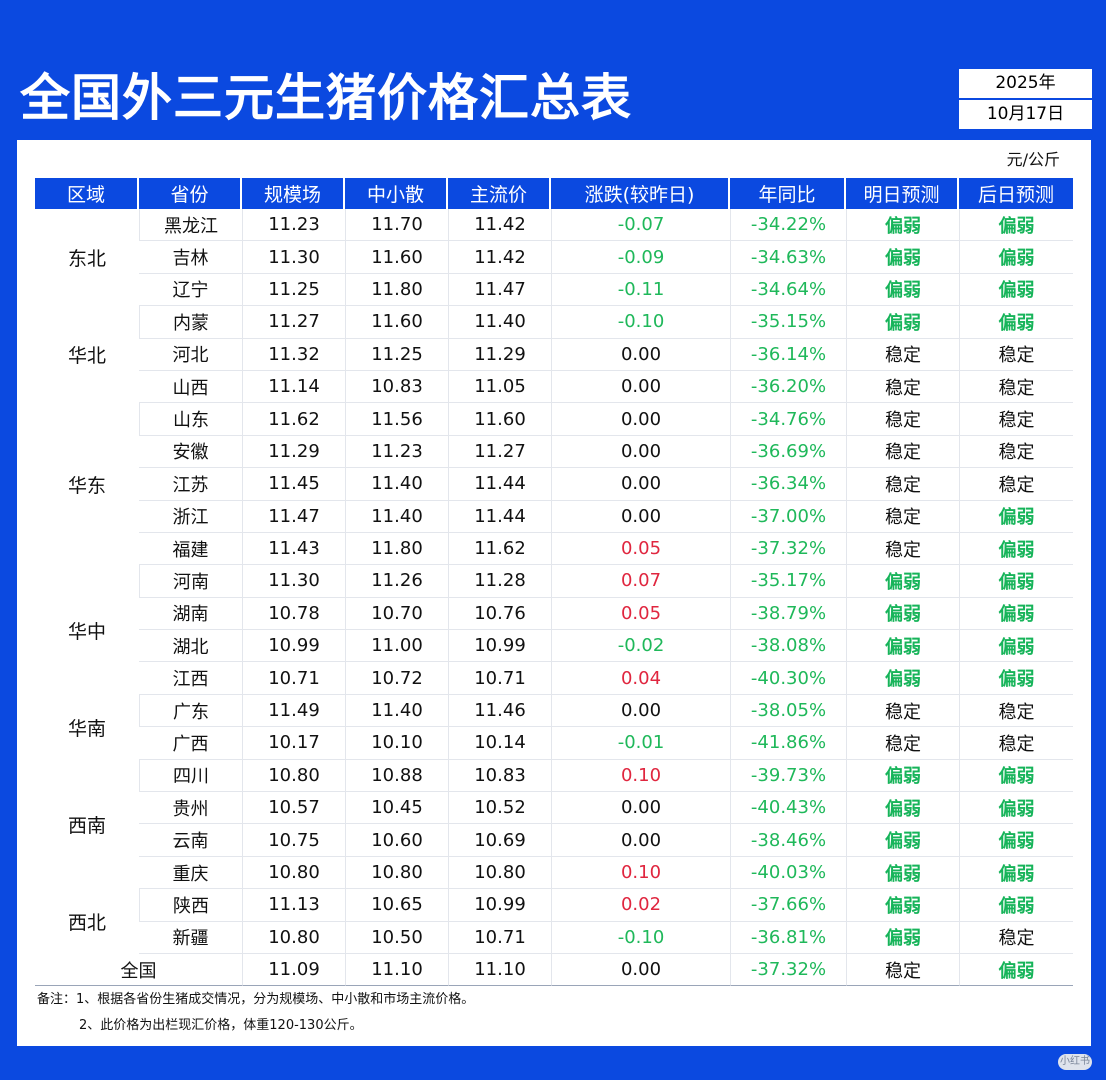 The image size is (1106, 1080). Describe the element at coordinates (554, 516) in the screenshot. I see `table-row: 浙江 11.47 11.40 11.44 0.00 -37.00% 稳定 偏弱` at that location.